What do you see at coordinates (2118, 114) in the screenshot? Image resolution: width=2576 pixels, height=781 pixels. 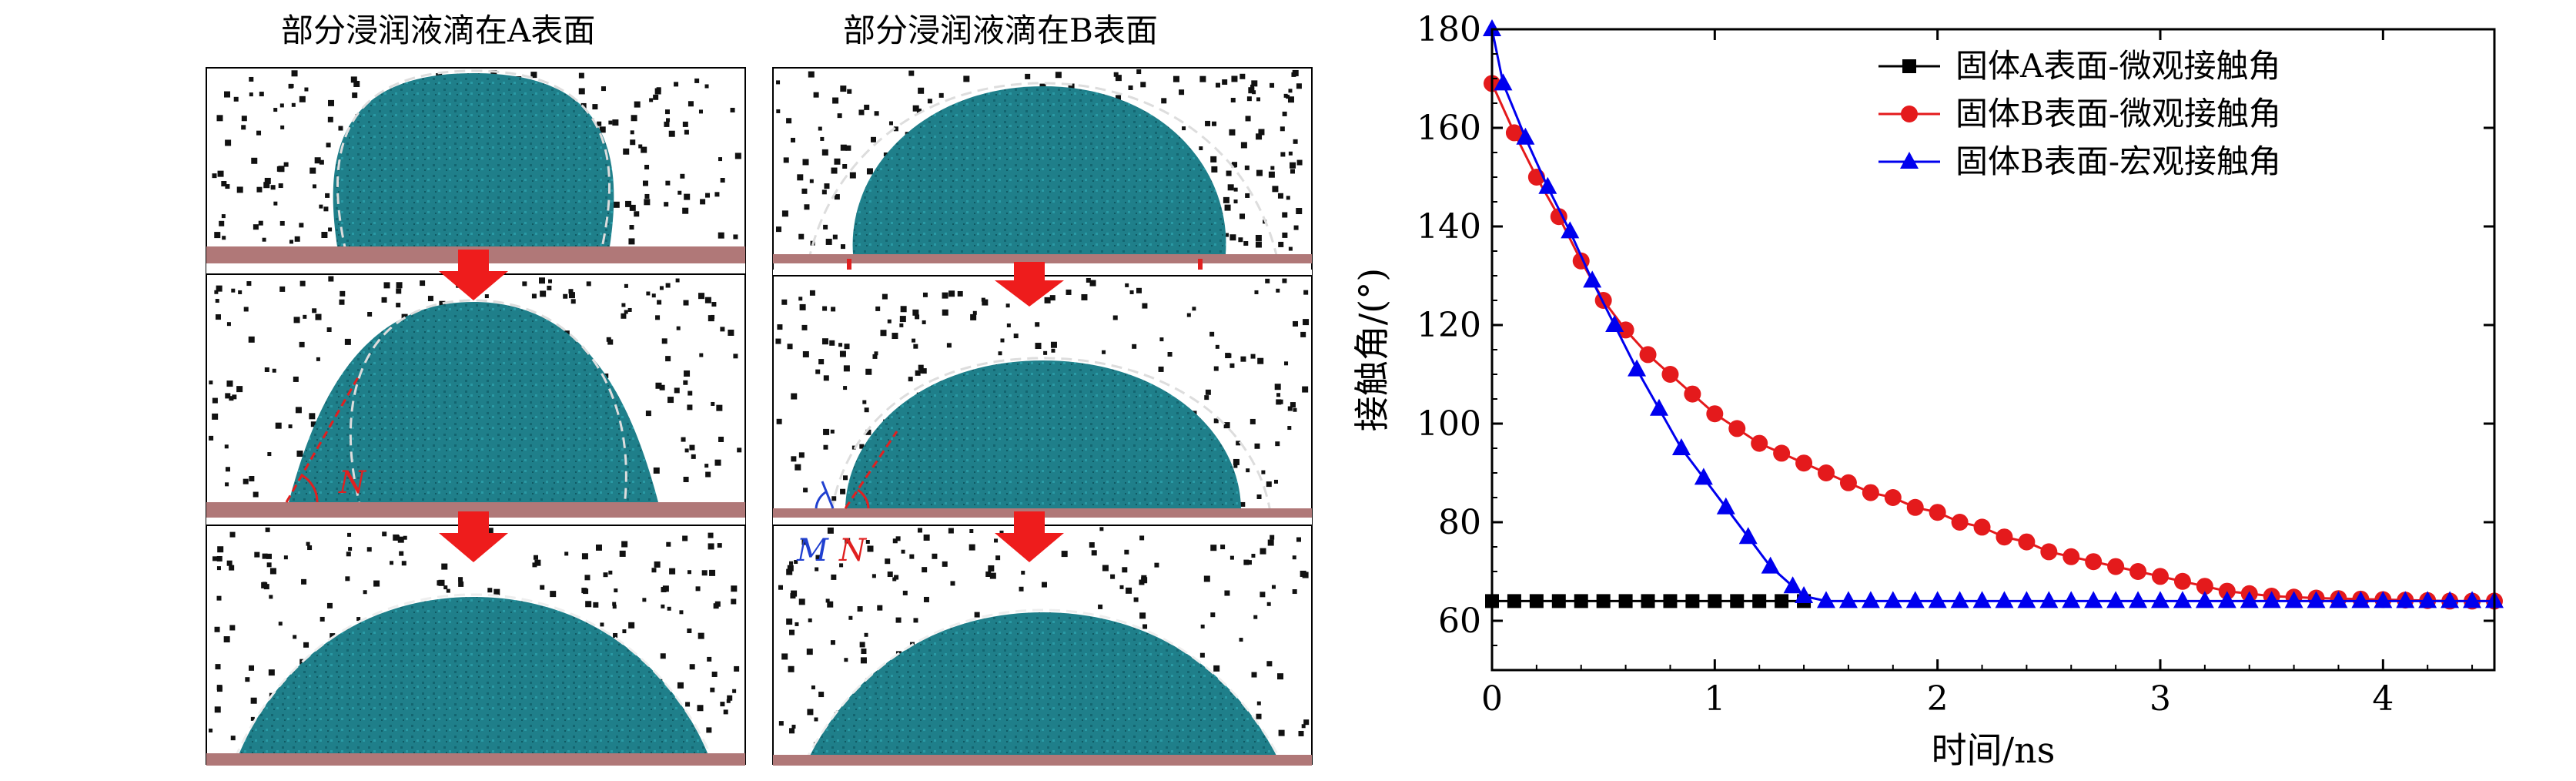 I see `legend-label: 固体B表面-微观接触角` at bounding box center [2118, 114].